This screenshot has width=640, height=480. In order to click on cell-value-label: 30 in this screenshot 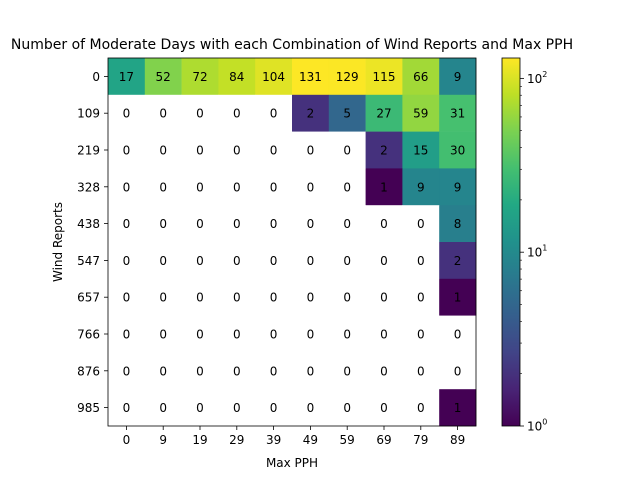, I will do `click(457, 151)`.